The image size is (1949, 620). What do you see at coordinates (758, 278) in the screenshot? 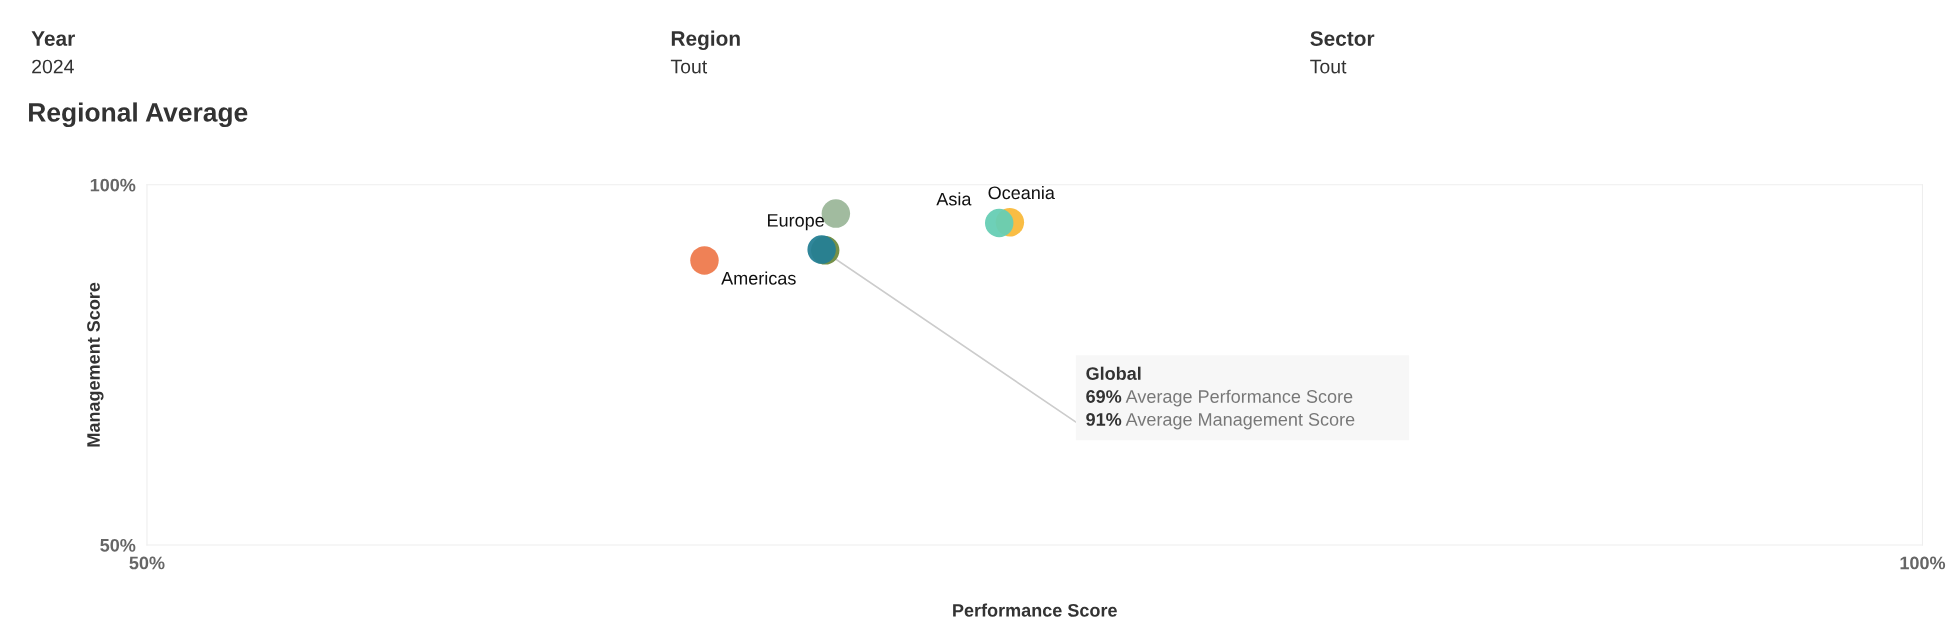
I see `series-label: Americas` at bounding box center [758, 278].